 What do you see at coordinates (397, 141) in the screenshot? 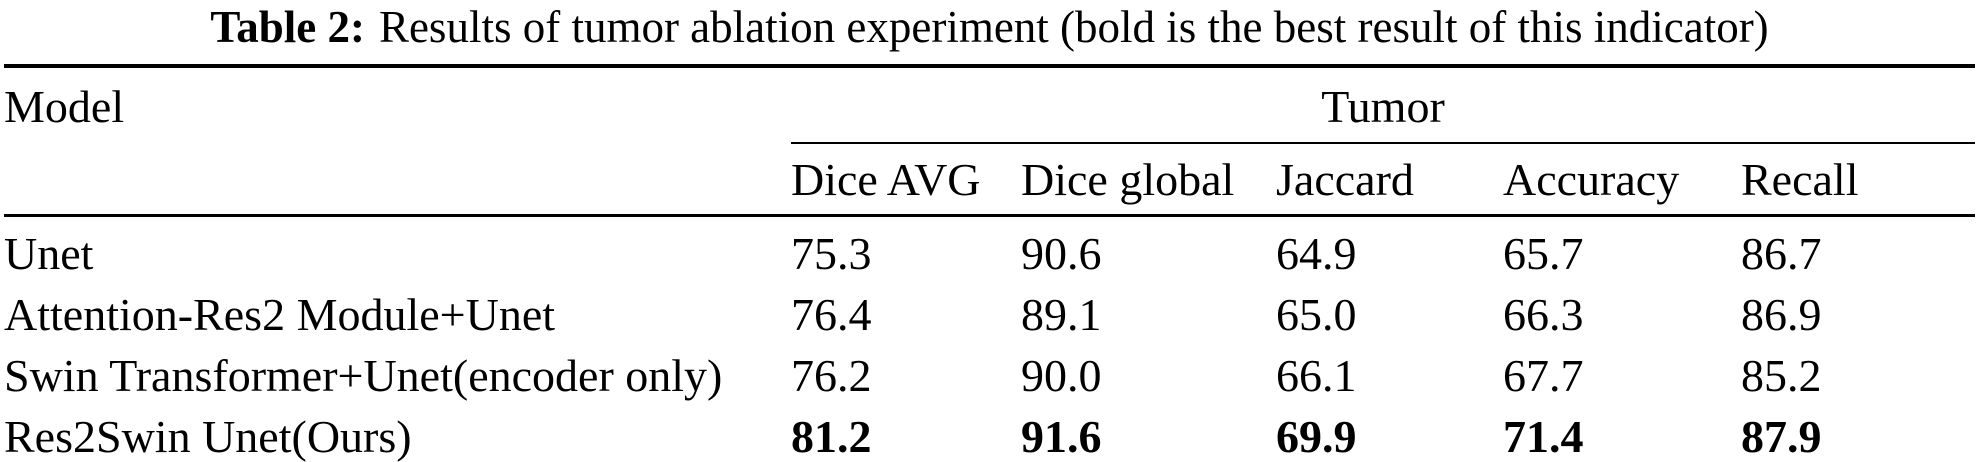
I see `model-column-header: Model` at bounding box center [397, 141].